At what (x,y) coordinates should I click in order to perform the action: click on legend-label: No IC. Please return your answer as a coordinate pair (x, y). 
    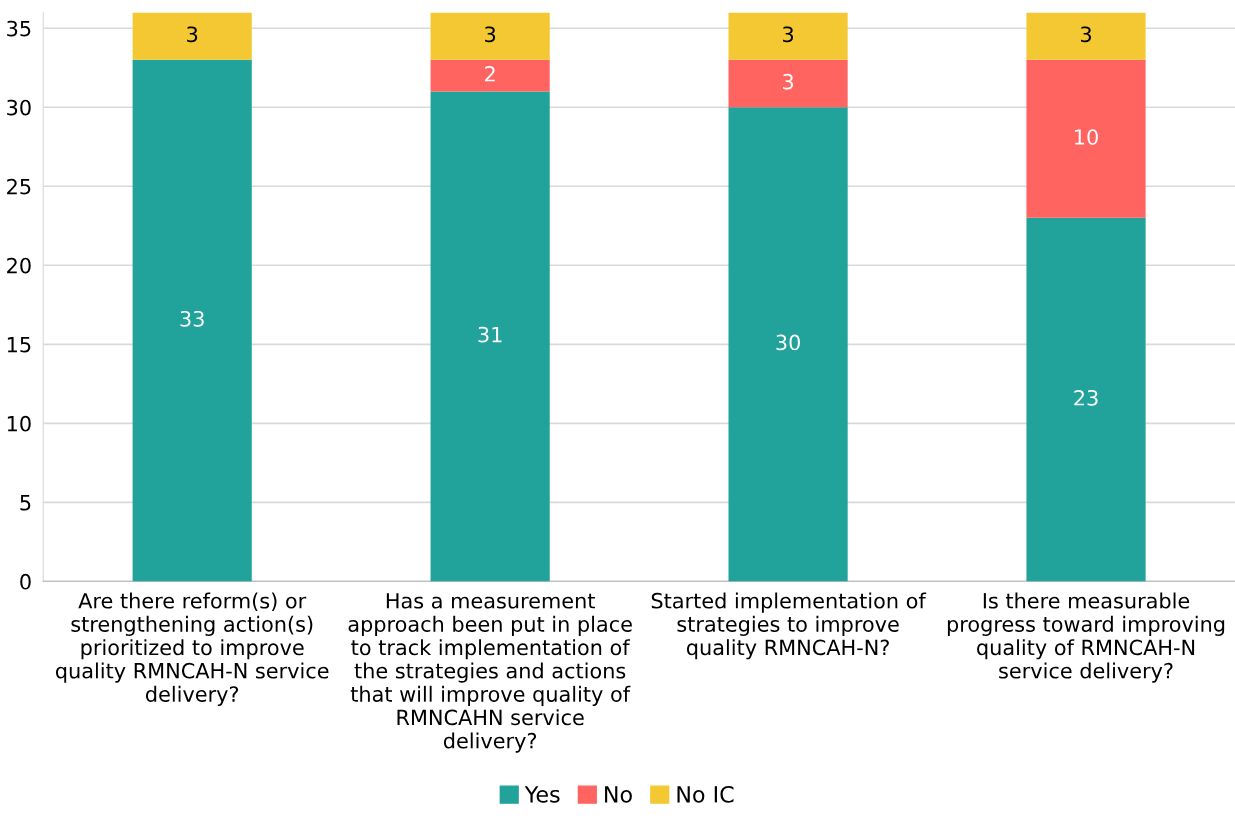
    Looking at the image, I should click on (705, 794).